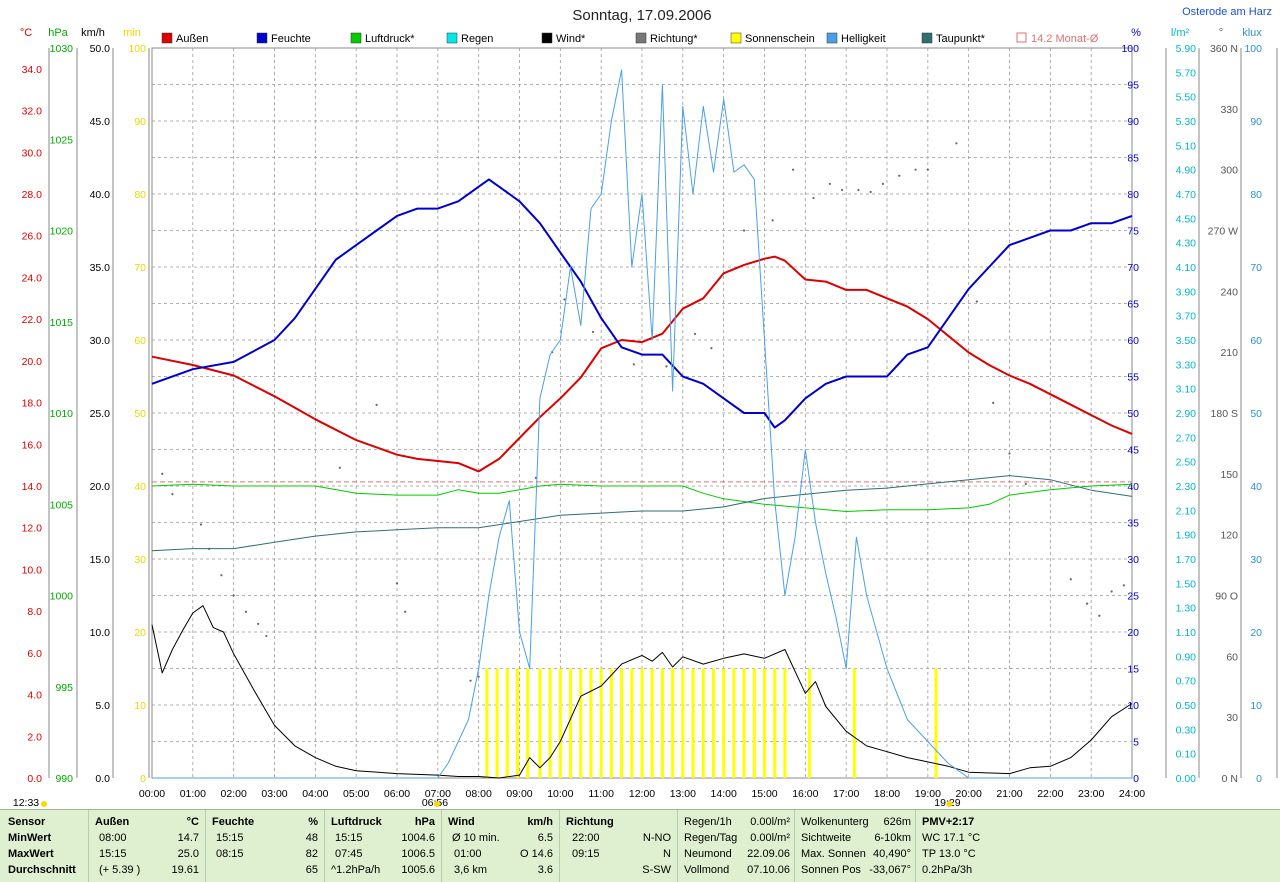 The width and height of the screenshot is (1280, 882). What do you see at coordinates (1186, 779) in the screenshot?
I see `axis-tick-label: 0.00` at bounding box center [1186, 779].